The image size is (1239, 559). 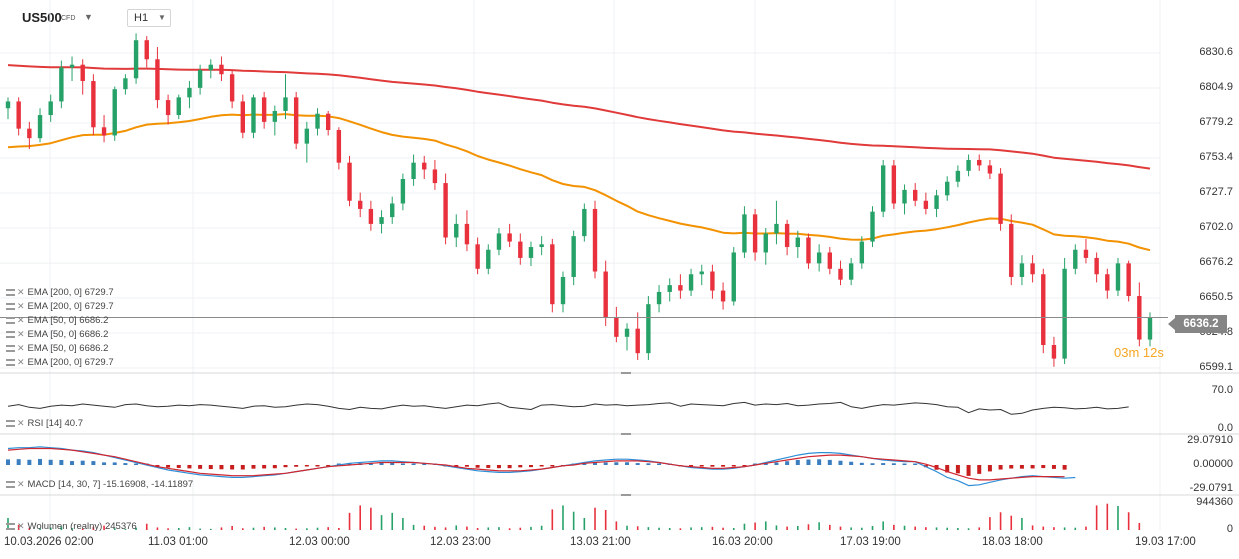 What do you see at coordinates (1216, 157) in the screenshot?
I see `price-axis-tick: 6753.4` at bounding box center [1216, 157].